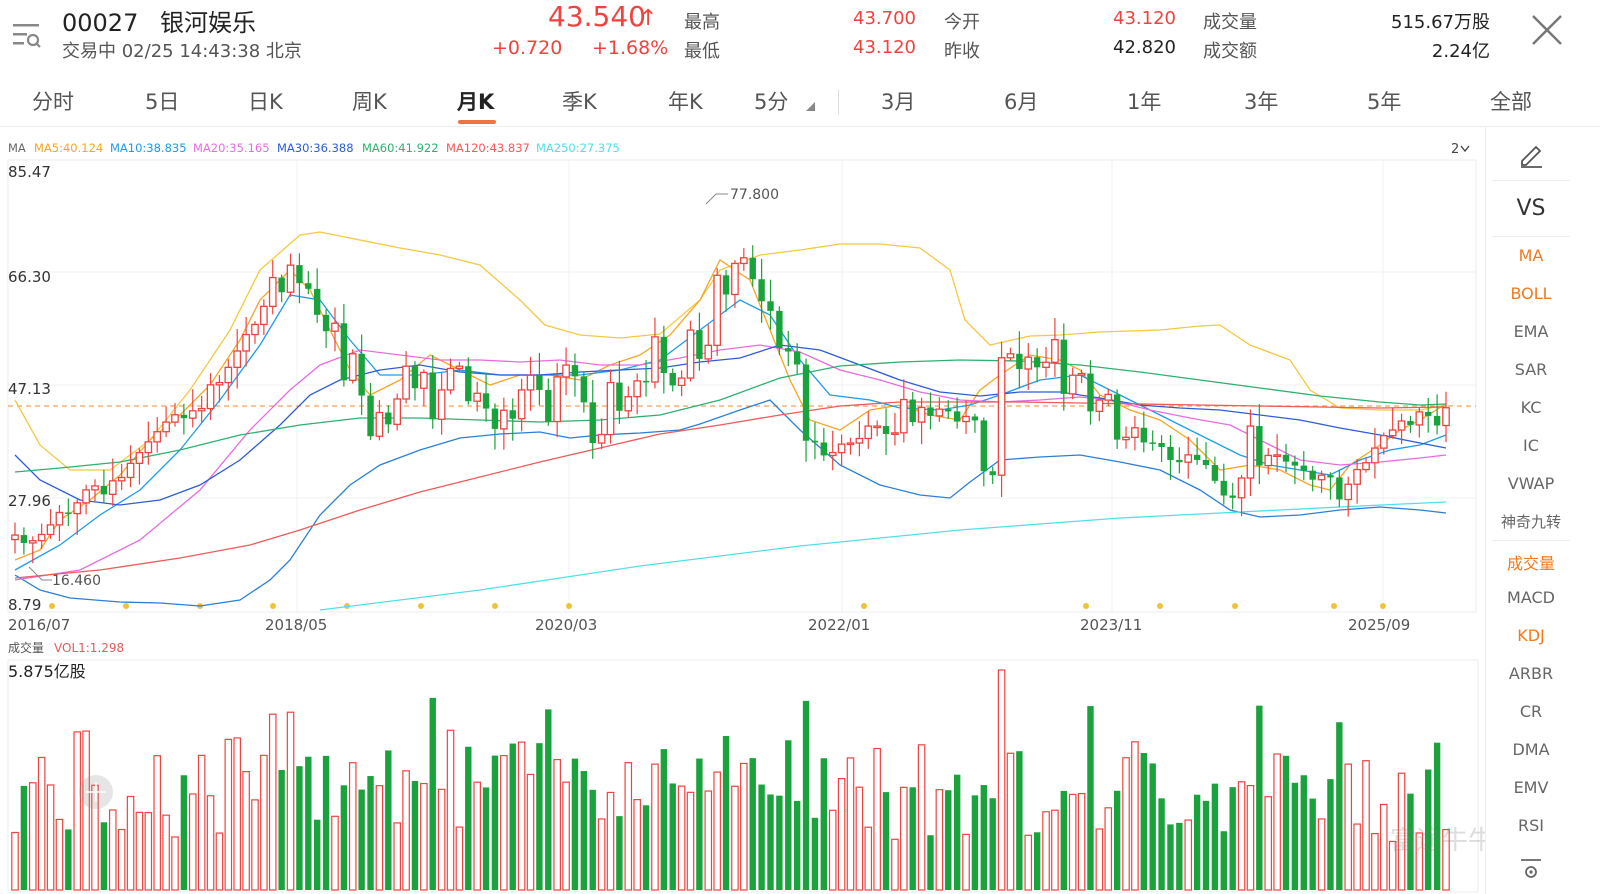 The image size is (1600, 894). What do you see at coordinates (1455, 149) in the screenshot?
I see `zoom-level: 2` at bounding box center [1455, 149].